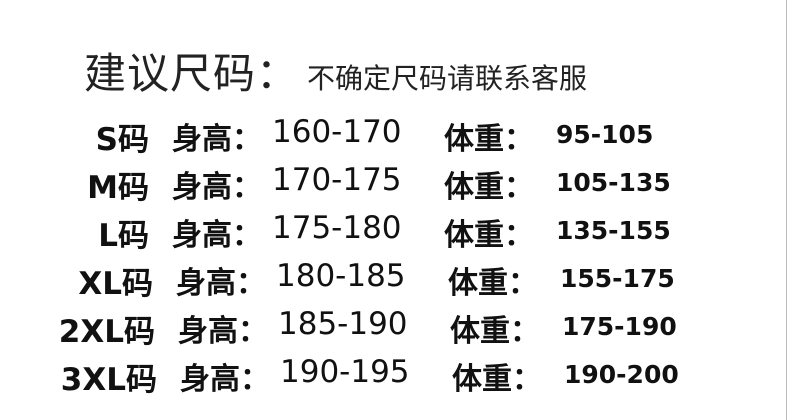 Image resolution: width=789 pixels, height=420 pixels. I want to click on size-label: 2XL码, so click(106, 332).